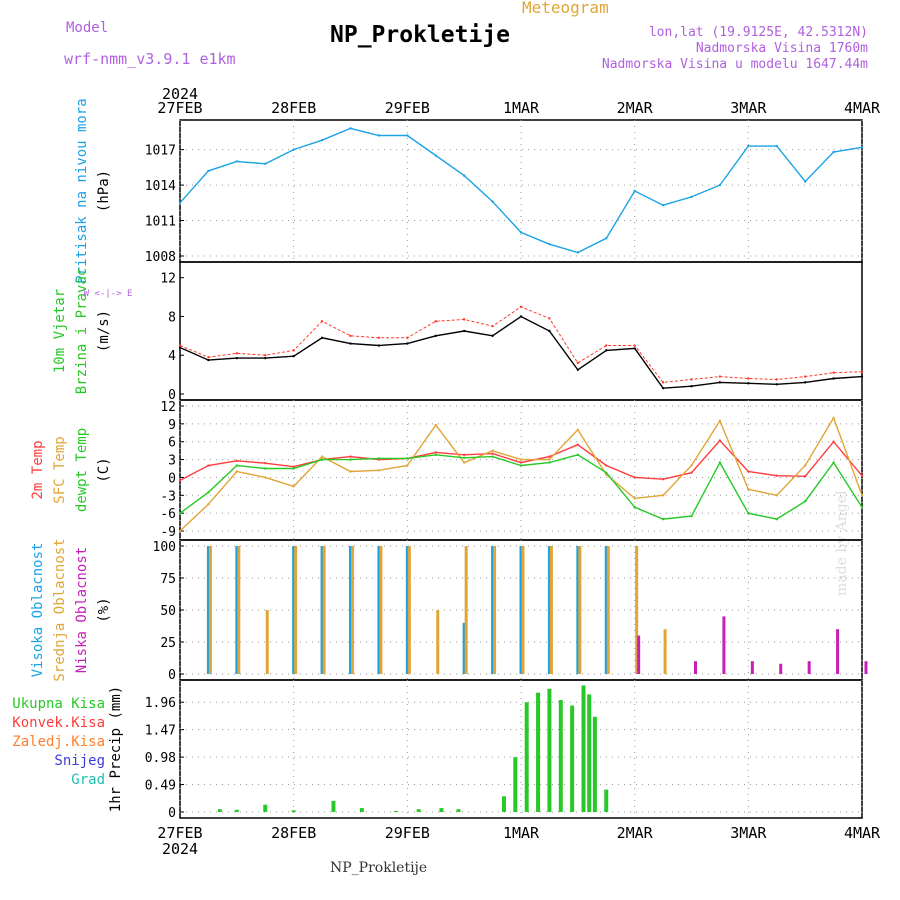  I want to click on xtick-bottom: 27FEB, so click(179, 833).